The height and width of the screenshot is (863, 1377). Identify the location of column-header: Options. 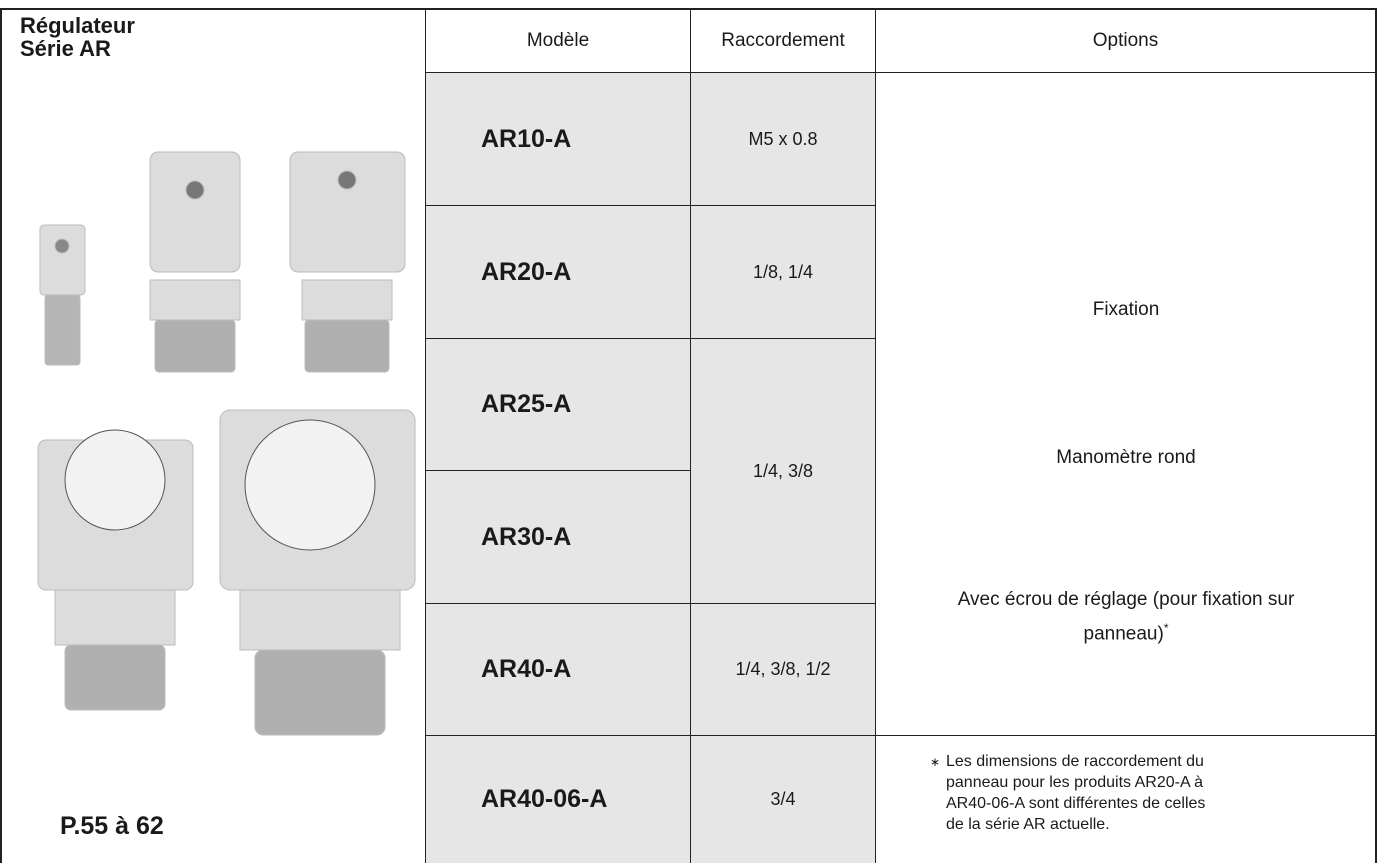
(1125, 40).